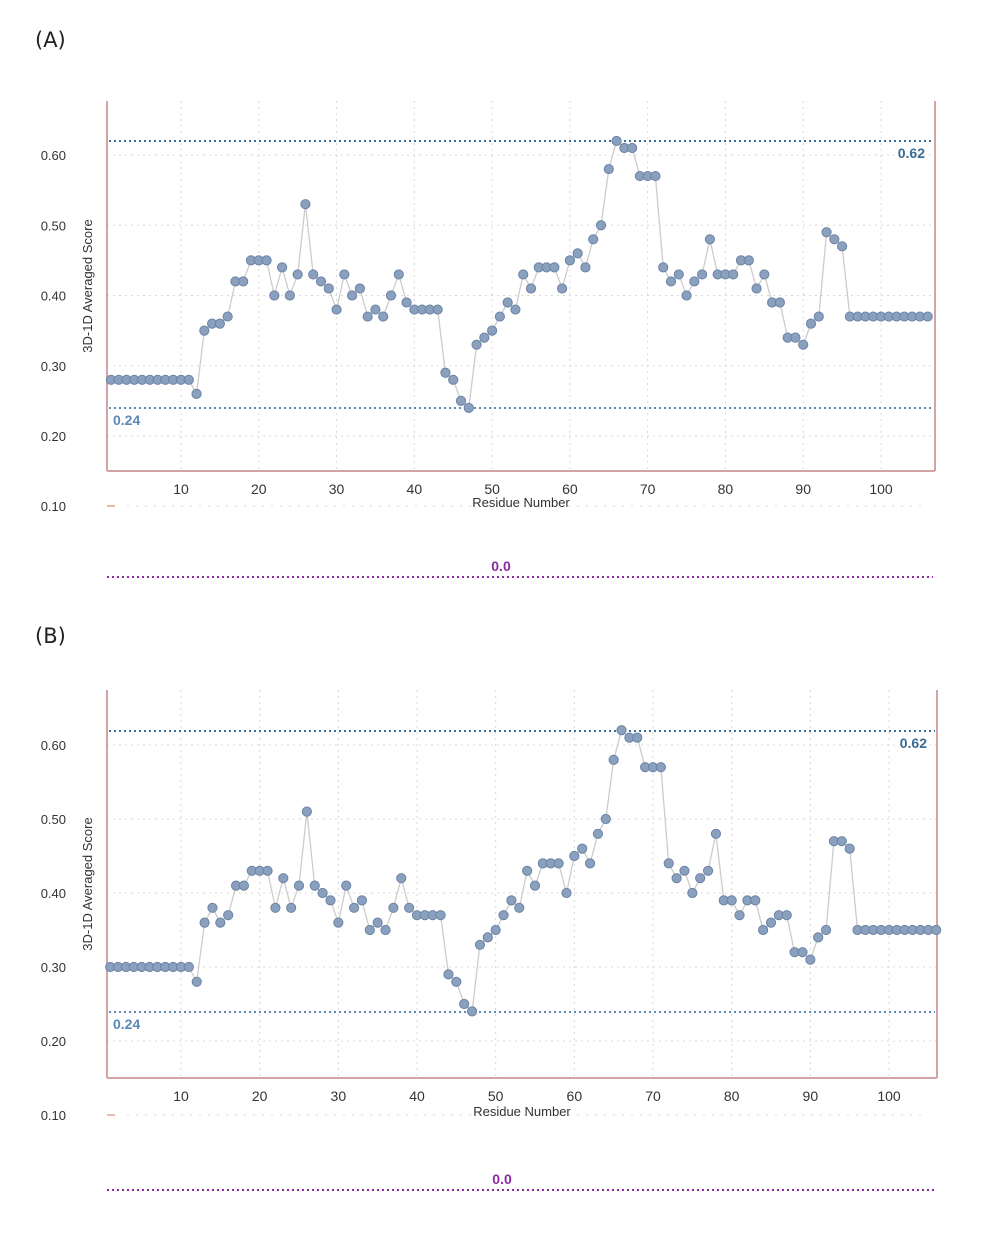  I want to click on y-tick-label: 0.30, so click(53, 366).